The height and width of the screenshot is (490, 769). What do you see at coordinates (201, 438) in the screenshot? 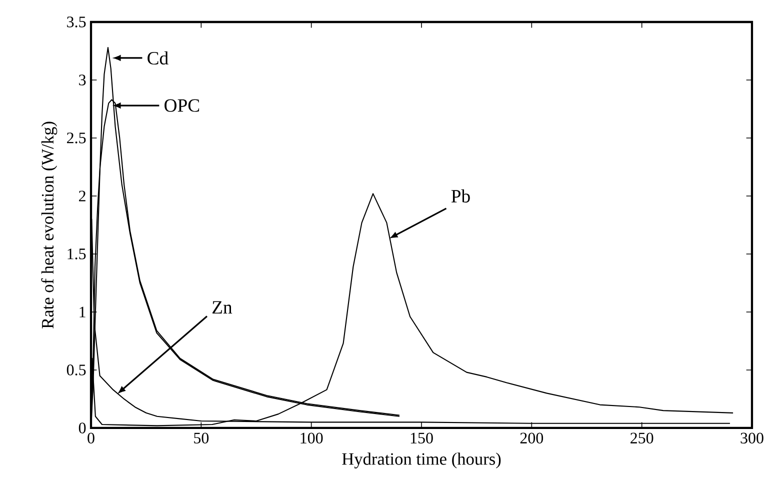
I see `x-tick-label: 50` at bounding box center [201, 438].